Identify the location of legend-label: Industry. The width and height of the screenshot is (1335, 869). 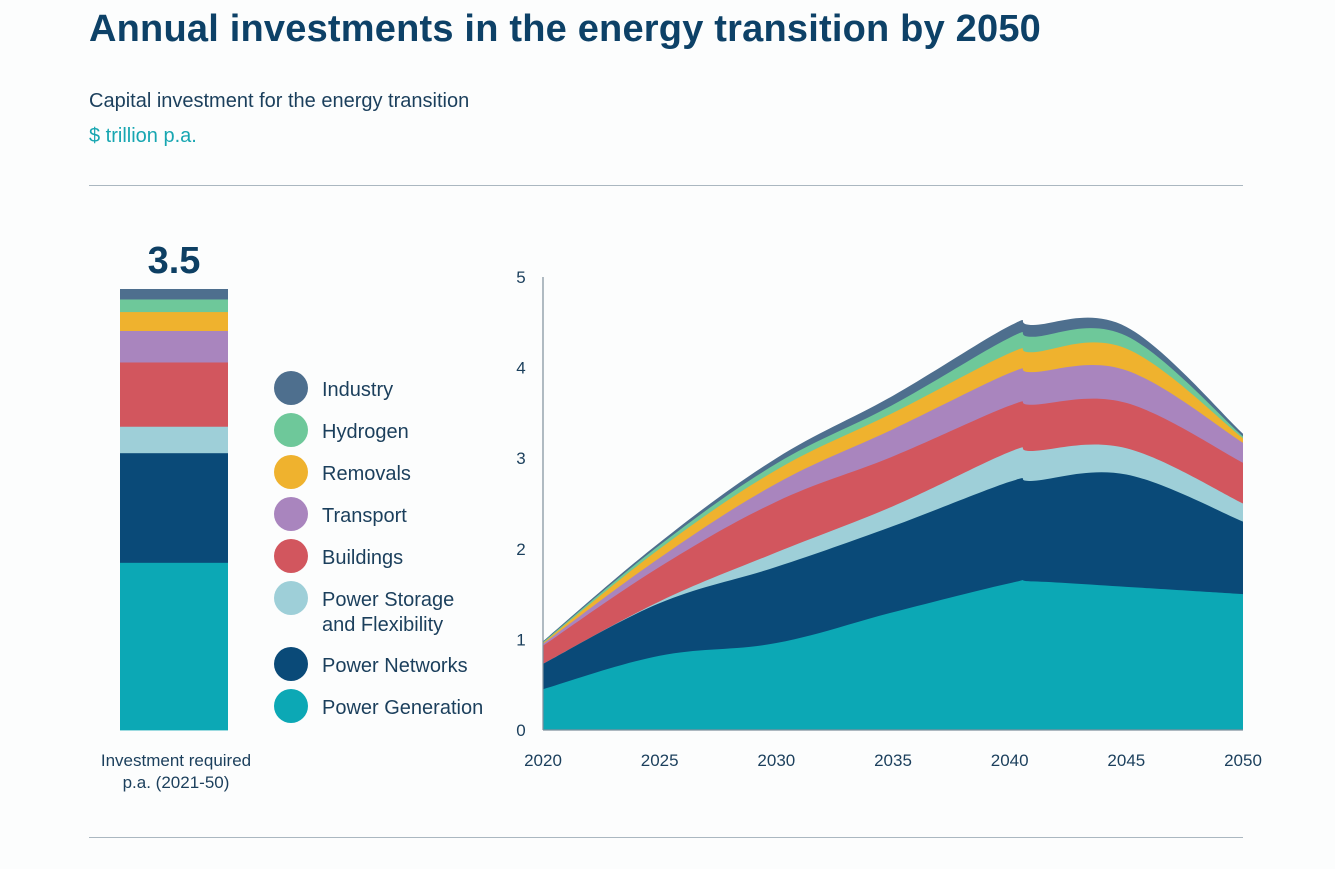
(357, 390).